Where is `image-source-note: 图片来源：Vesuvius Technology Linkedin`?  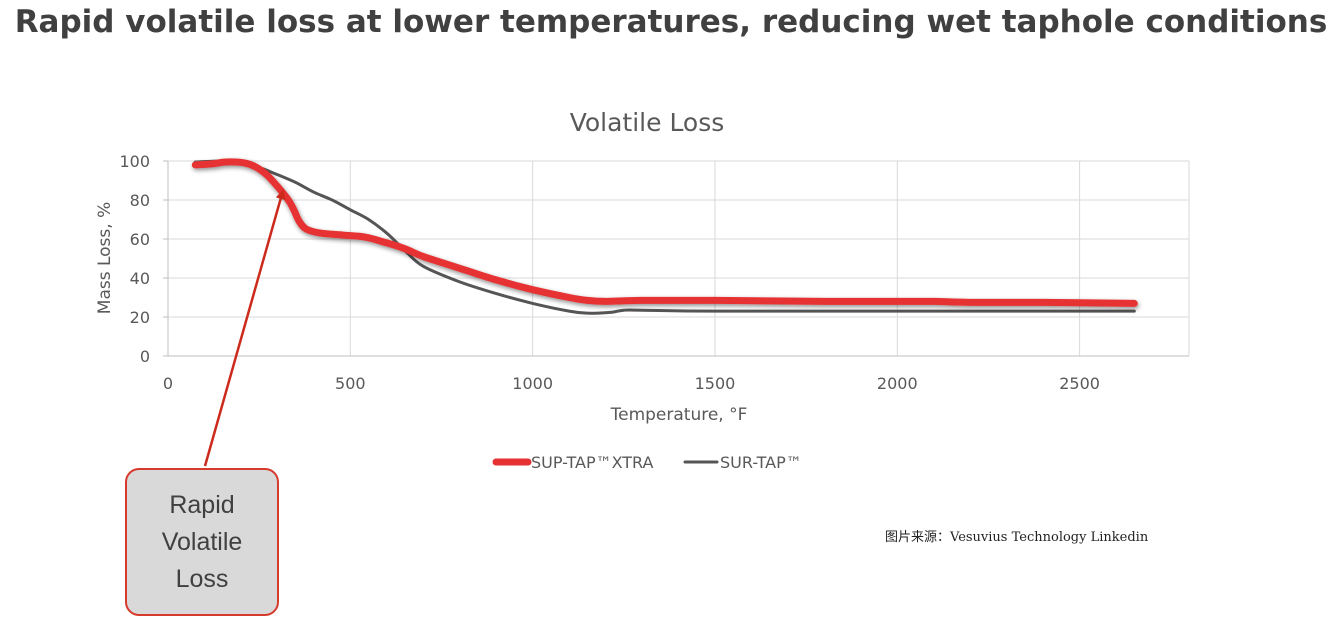 image-source-note: 图片来源：Vesuvius Technology Linkedin is located at coordinates (1017, 537).